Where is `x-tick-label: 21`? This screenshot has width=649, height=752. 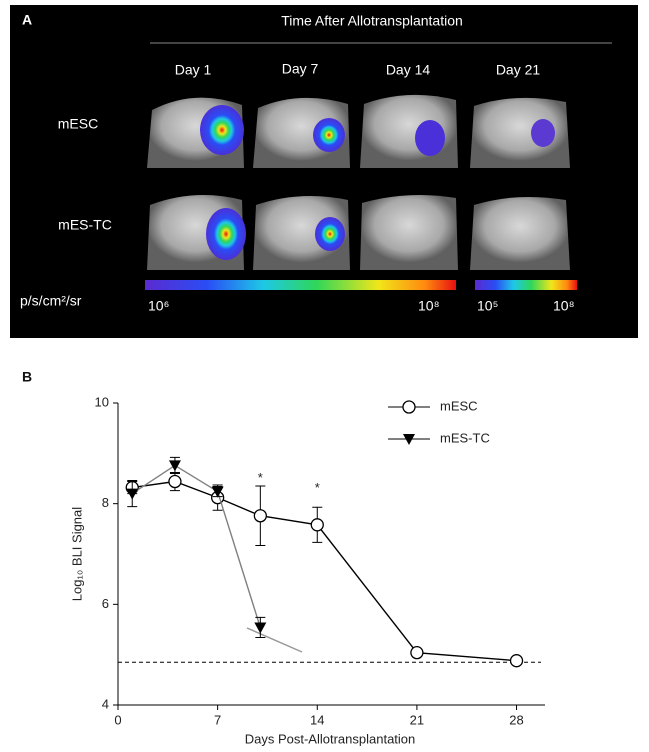 x-tick-label: 21 is located at coordinates (417, 719).